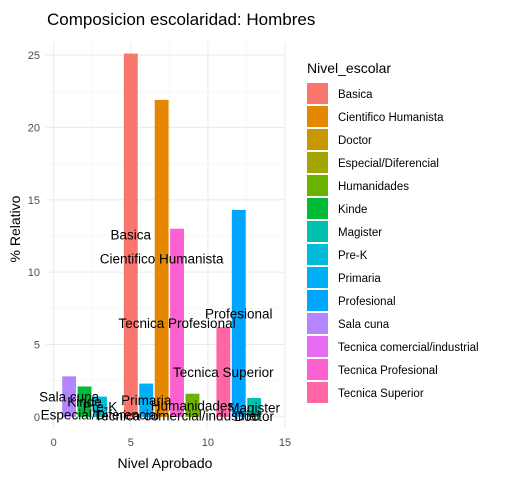 The image size is (507, 477). What do you see at coordinates (349, 68) in the screenshot?
I see `legend-title: Nivel_escolar` at bounding box center [349, 68].